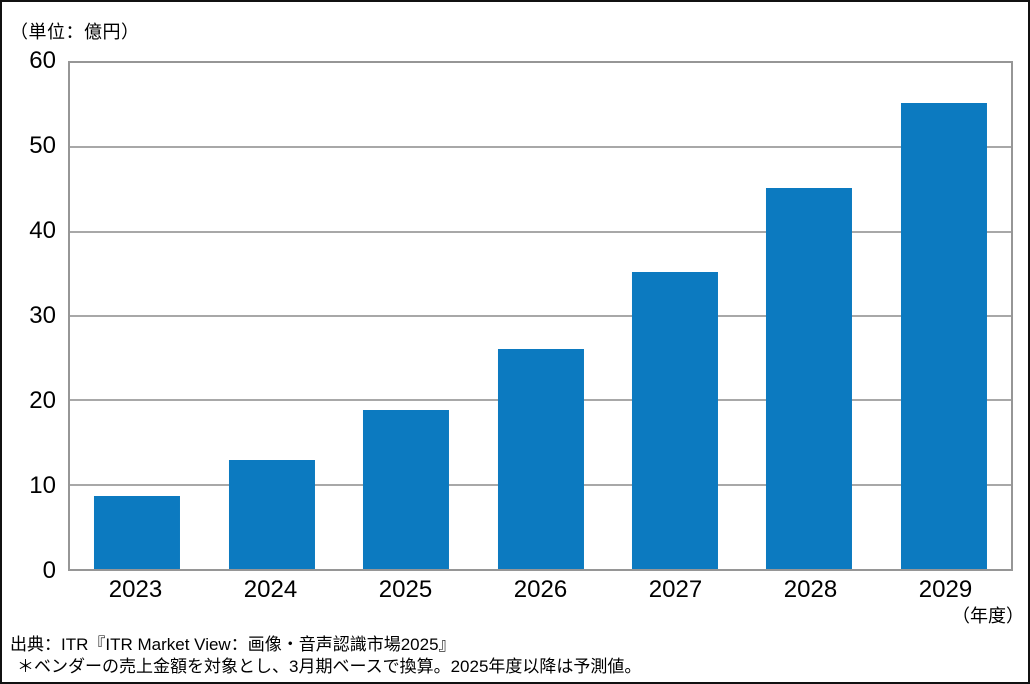 Image resolution: width=1030 pixels, height=684 pixels. Describe the element at coordinates (42, 400) in the screenshot. I see `y-tick-label: 20` at that location.